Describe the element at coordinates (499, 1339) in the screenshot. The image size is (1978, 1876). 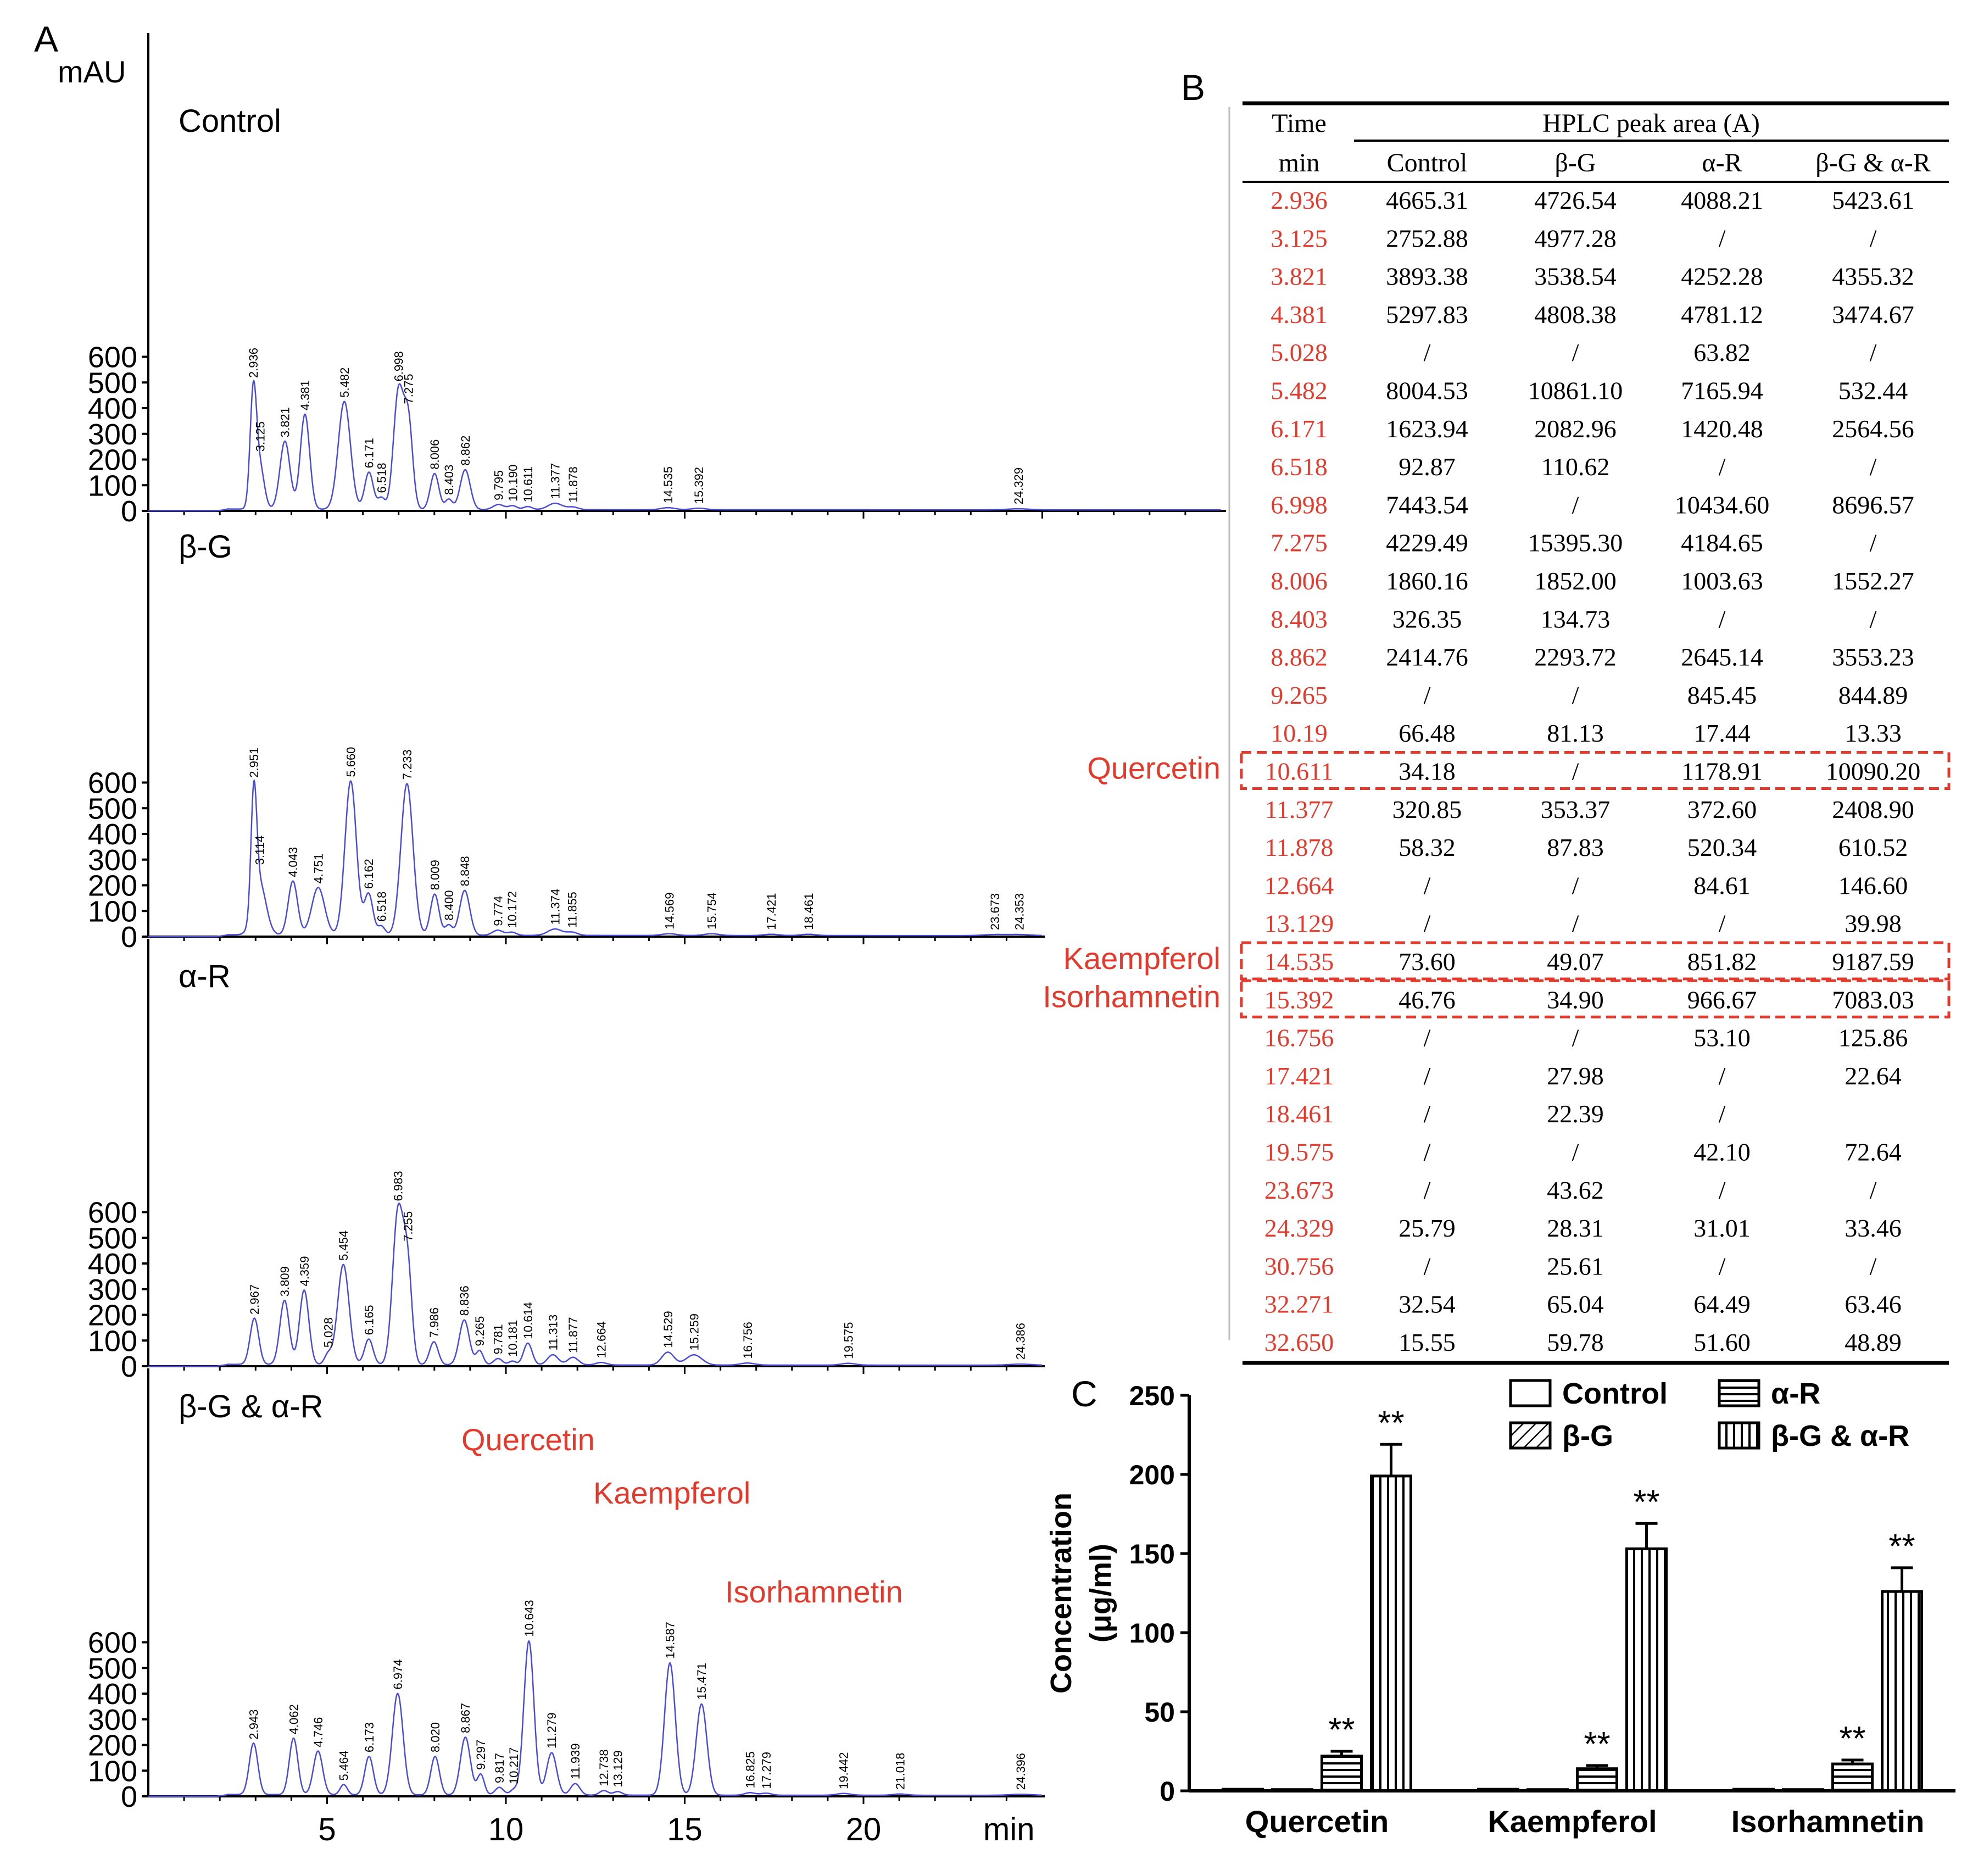
I see `peak-label: 9.781` at that location.